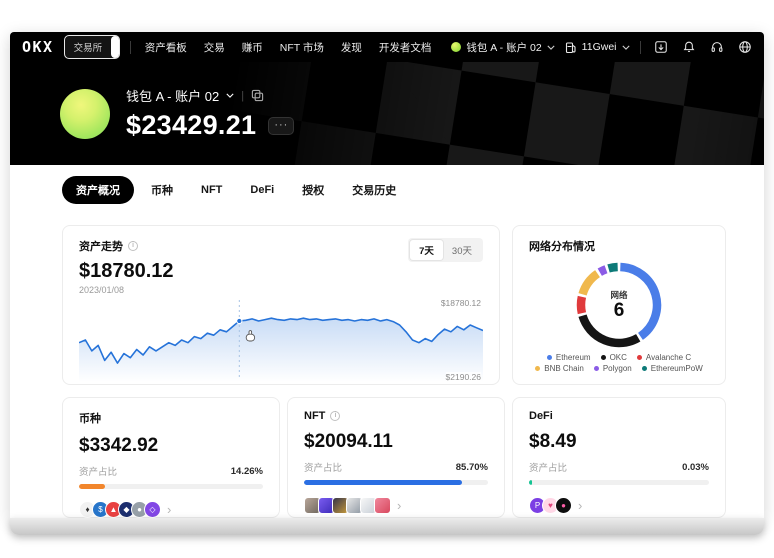 This screenshot has width=774, height=558. I want to click on token-icon-5: ◇, so click(152, 509).